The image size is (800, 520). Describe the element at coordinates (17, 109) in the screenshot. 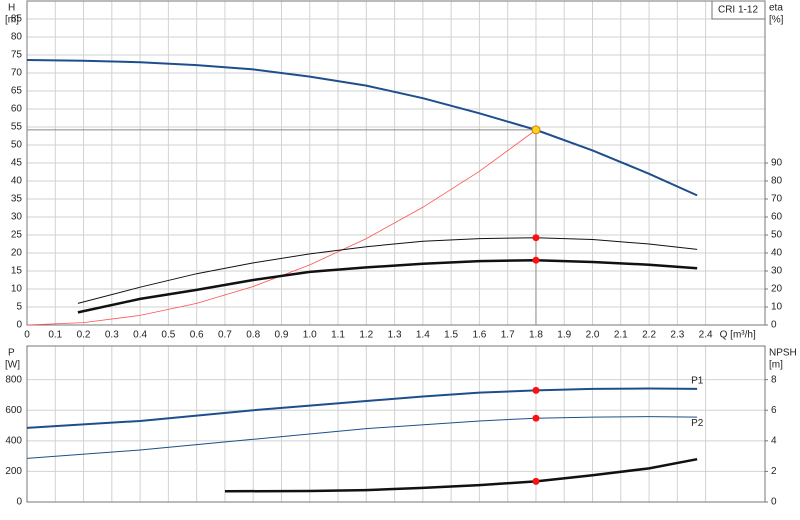

I see `y-tick-label: 60` at that location.